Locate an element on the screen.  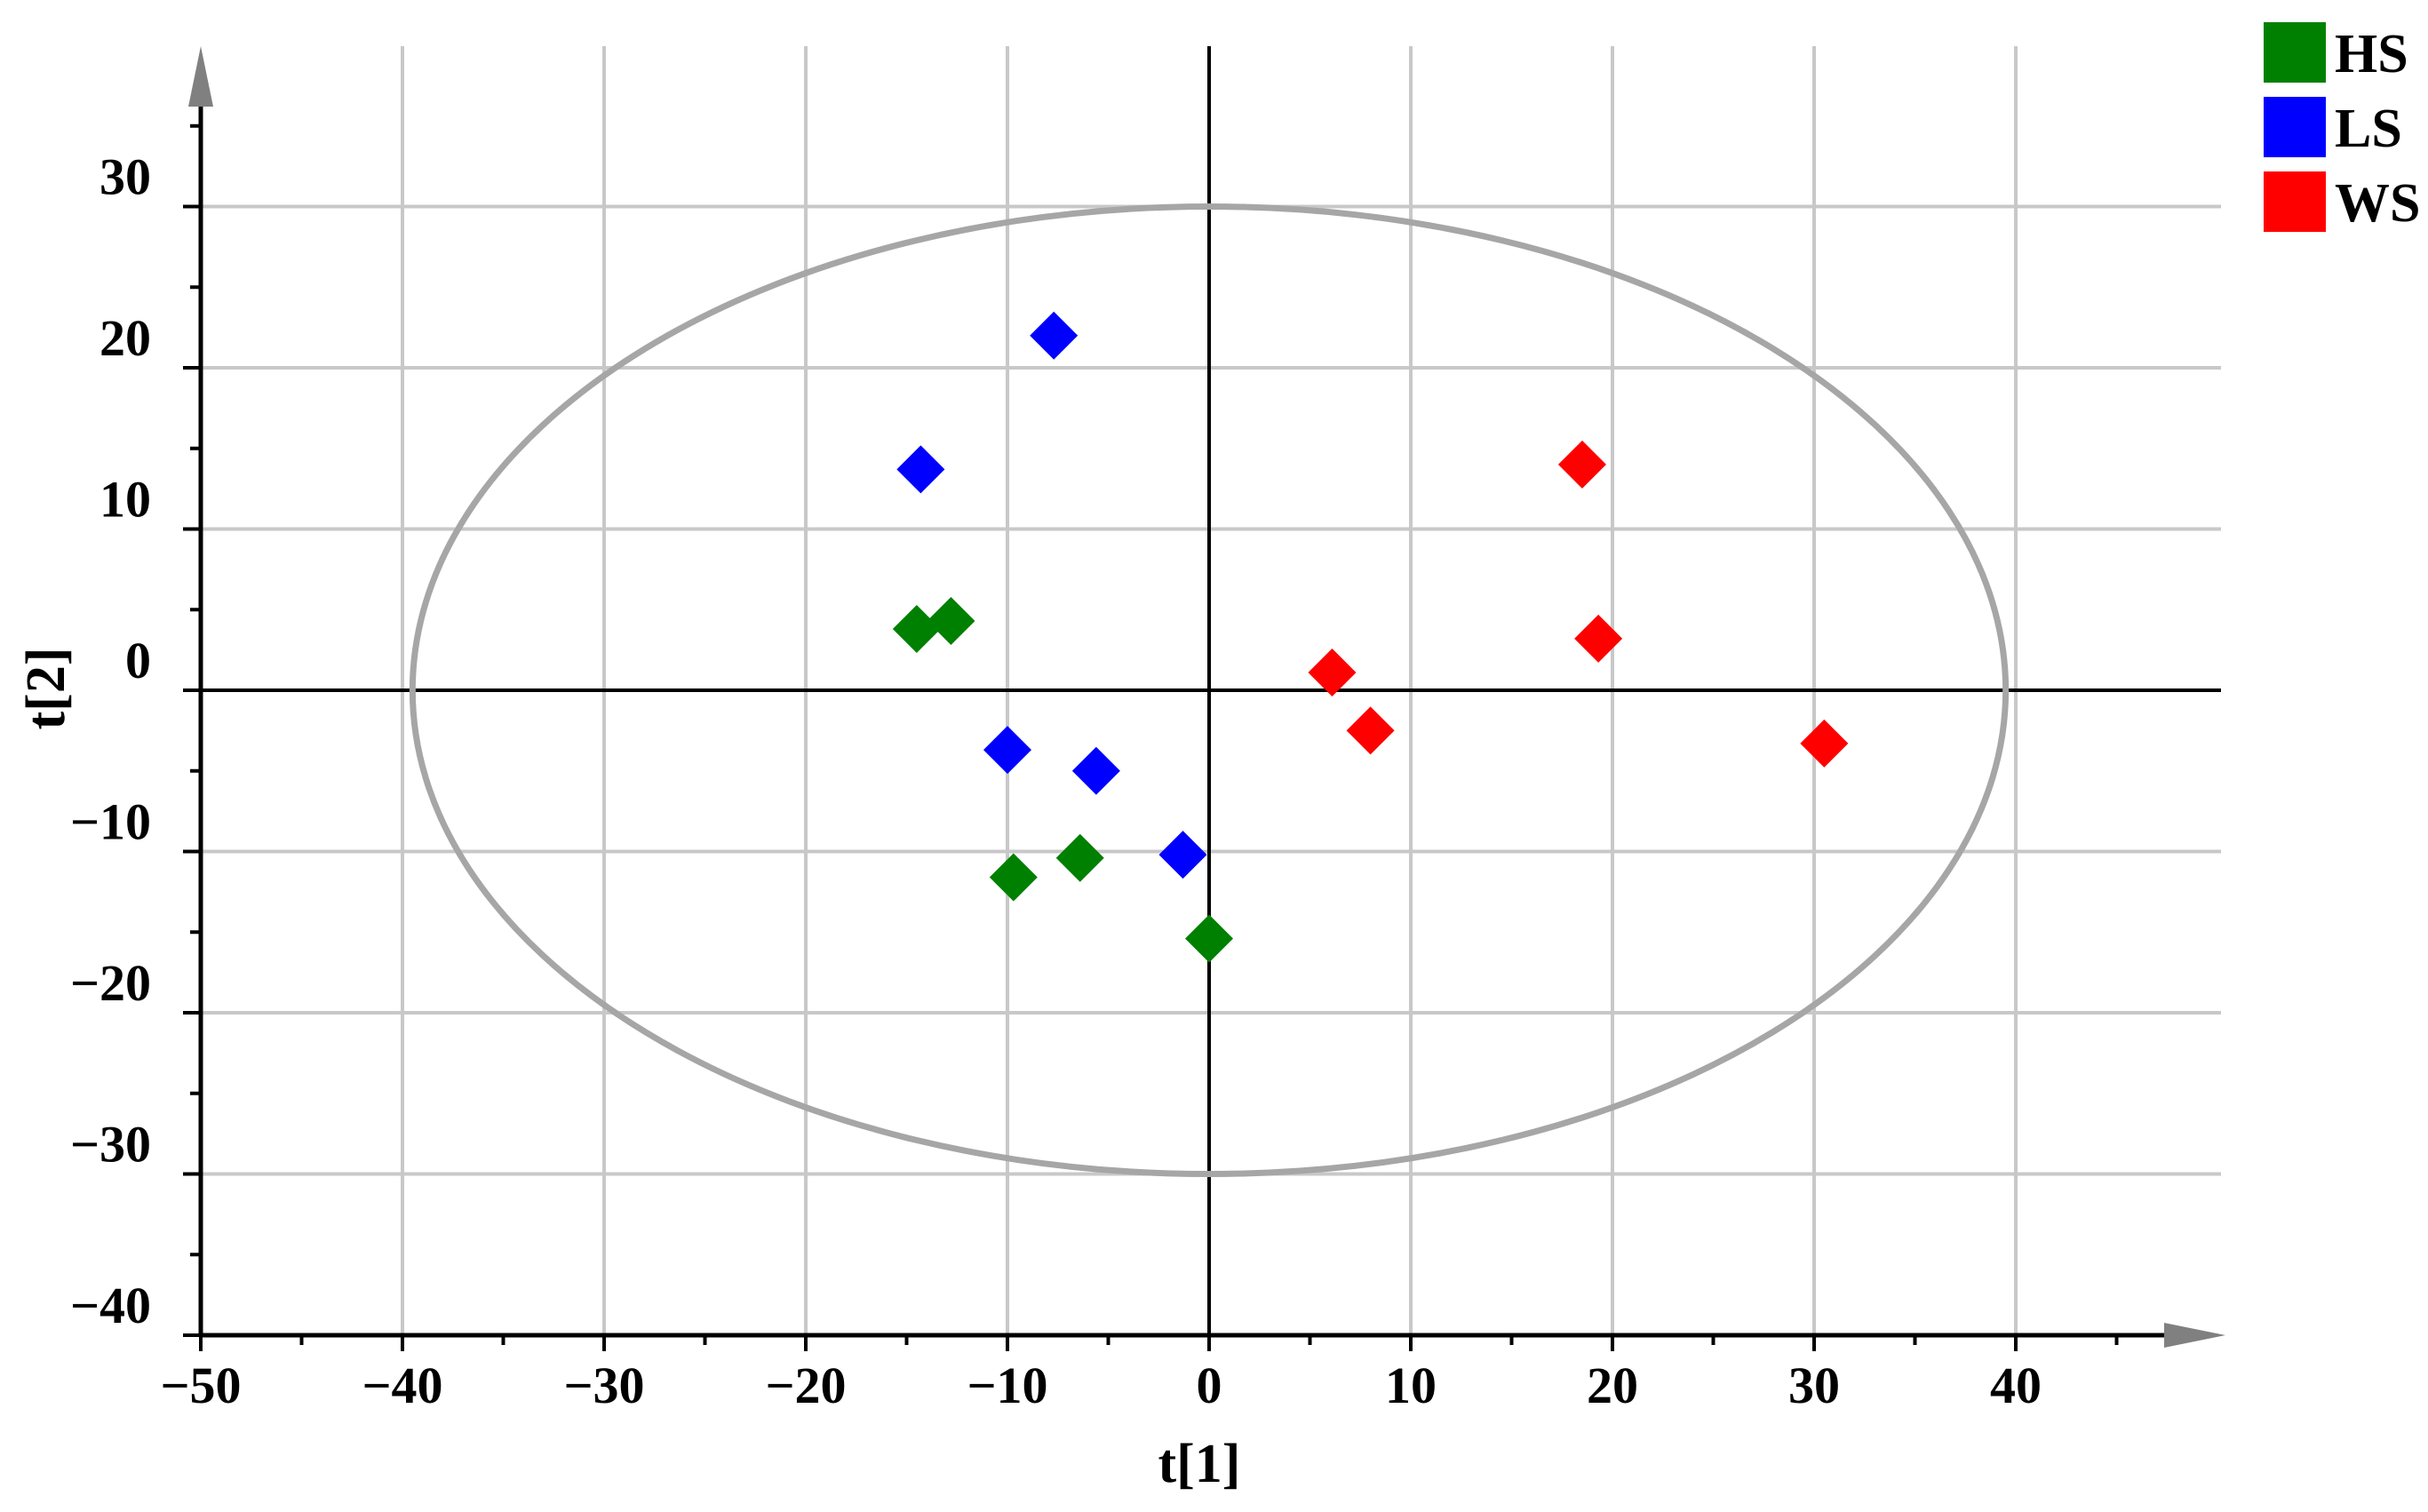
x-axis-arrow is located at coordinates (2194, 1335).